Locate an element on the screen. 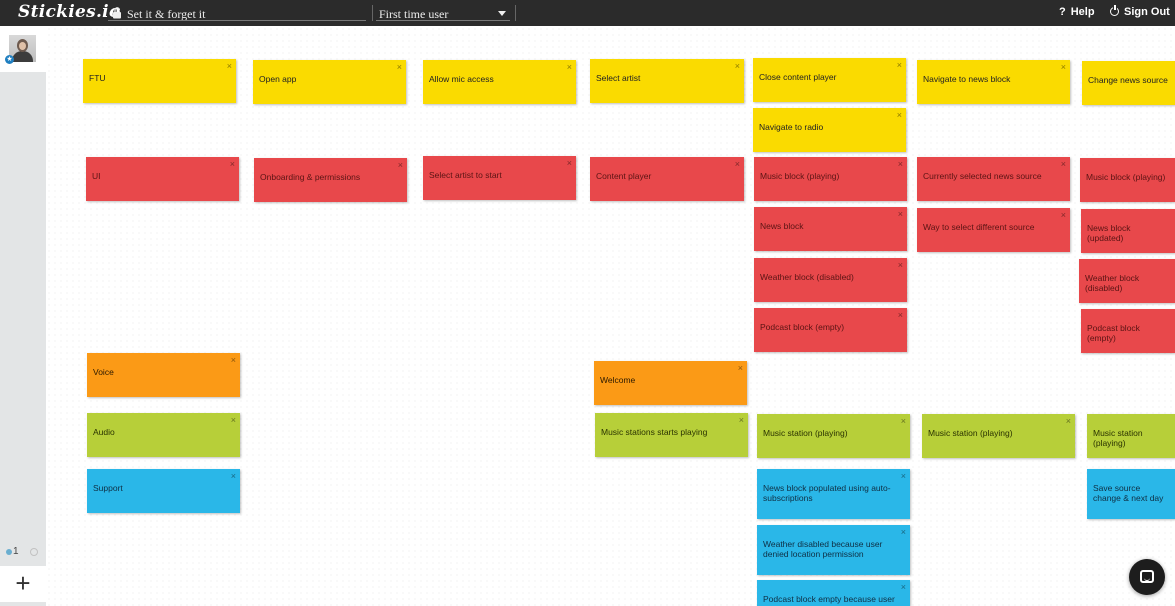  sticky-note: Select artist × is located at coordinates (667, 81).